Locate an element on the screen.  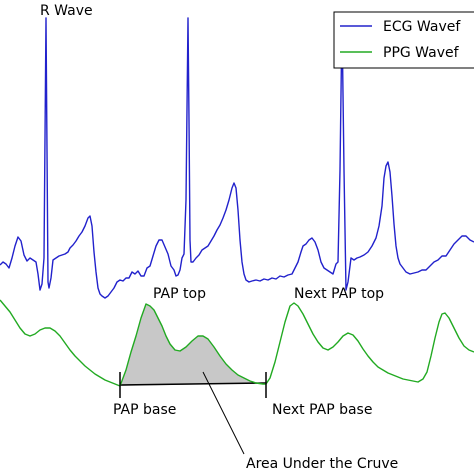
pap-top-label: PAP top is located at coordinates (179, 294).